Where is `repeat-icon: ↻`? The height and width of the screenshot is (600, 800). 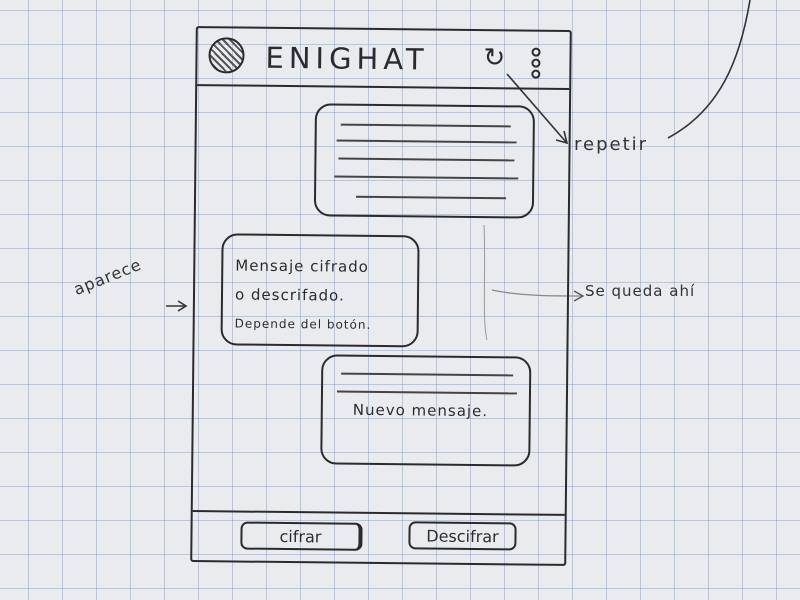
repeat-icon: ↻ is located at coordinates (494, 58).